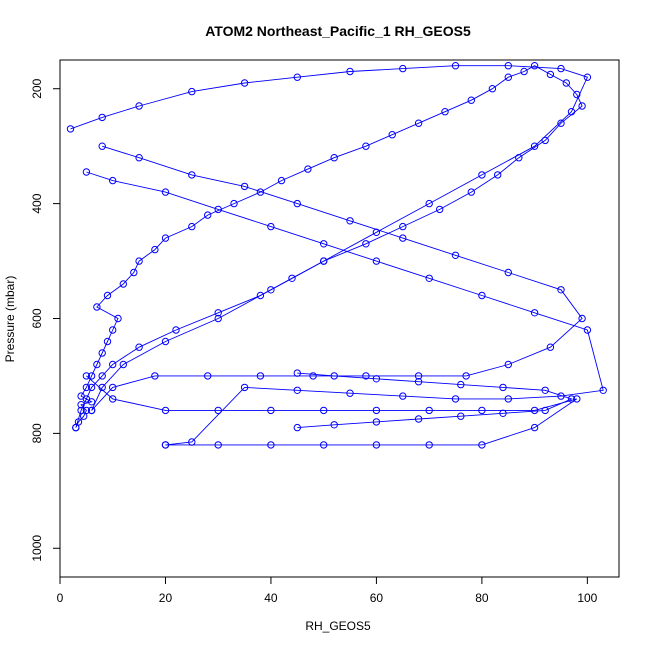  What do you see at coordinates (37, 203) in the screenshot?
I see `y-tick-label: 400` at bounding box center [37, 203].